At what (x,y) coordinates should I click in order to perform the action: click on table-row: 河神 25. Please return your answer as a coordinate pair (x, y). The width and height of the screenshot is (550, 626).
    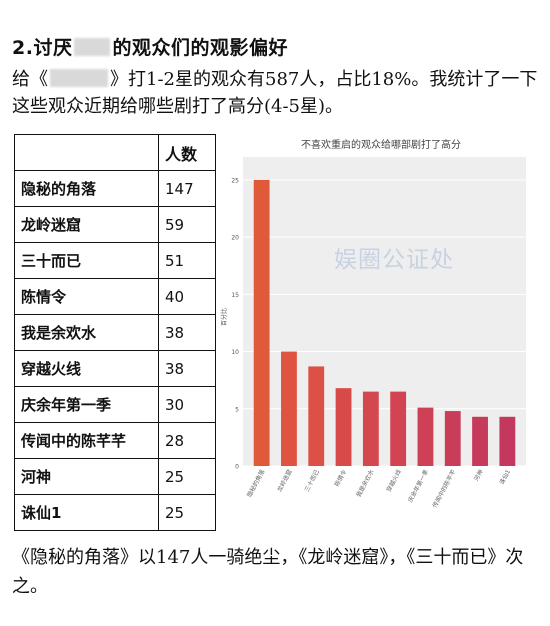
    Looking at the image, I should click on (115, 476).